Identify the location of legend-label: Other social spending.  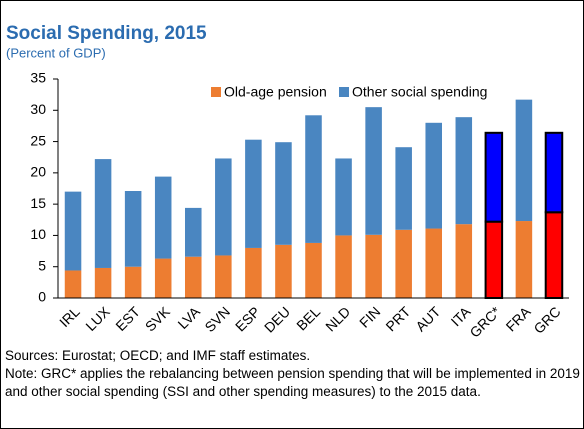
(419, 92).